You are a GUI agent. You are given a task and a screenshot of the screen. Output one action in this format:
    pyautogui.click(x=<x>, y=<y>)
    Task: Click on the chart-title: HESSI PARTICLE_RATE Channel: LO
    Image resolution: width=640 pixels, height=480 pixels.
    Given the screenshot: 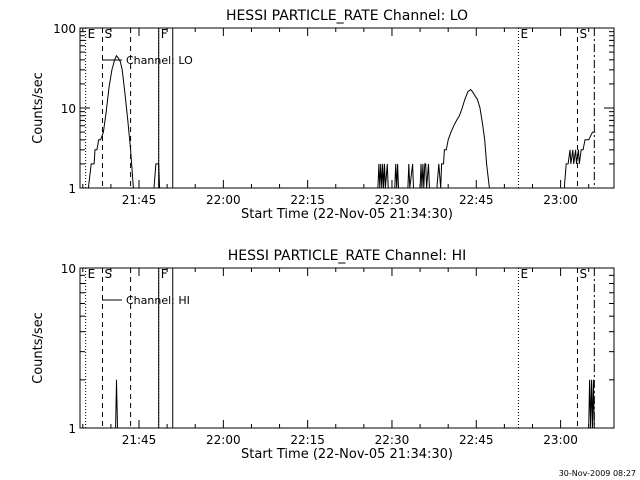 What is the action you would take?
    pyautogui.click(x=347, y=16)
    